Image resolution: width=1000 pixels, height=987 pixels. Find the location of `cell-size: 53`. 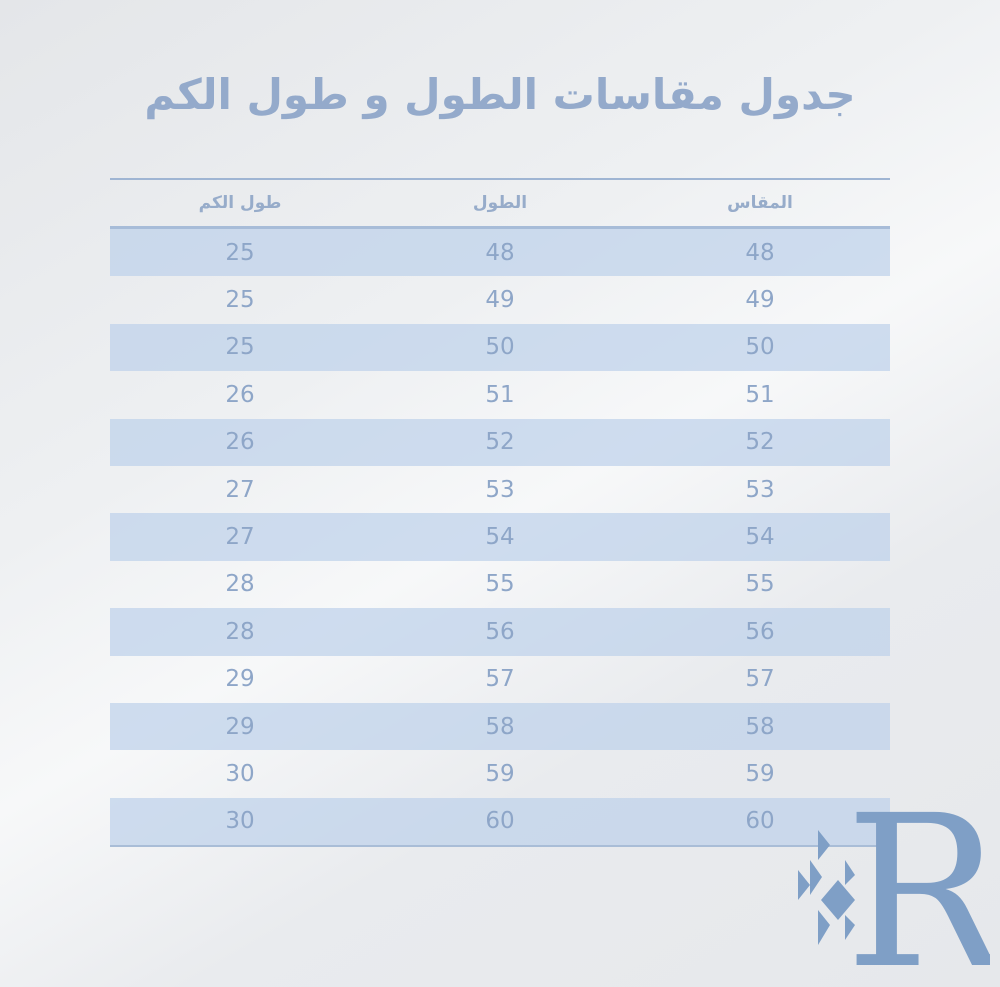

cell-size: 53 is located at coordinates (760, 489).